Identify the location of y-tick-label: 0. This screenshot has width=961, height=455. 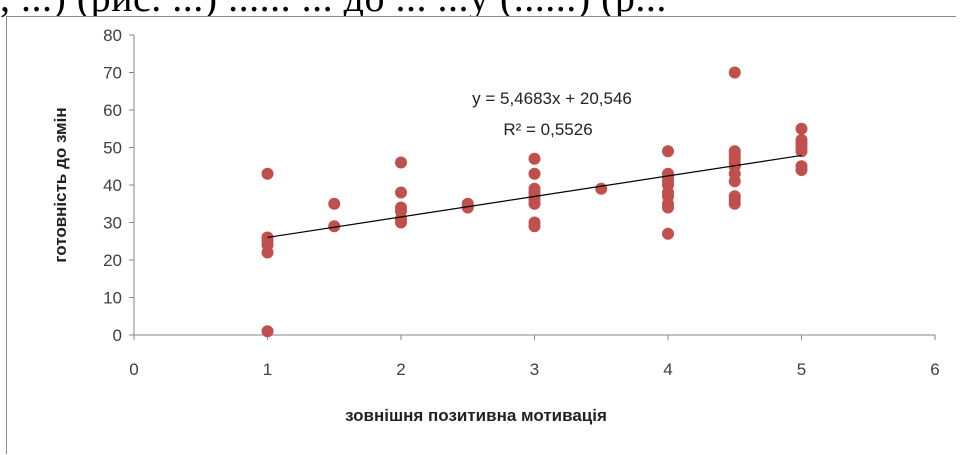
(117, 335).